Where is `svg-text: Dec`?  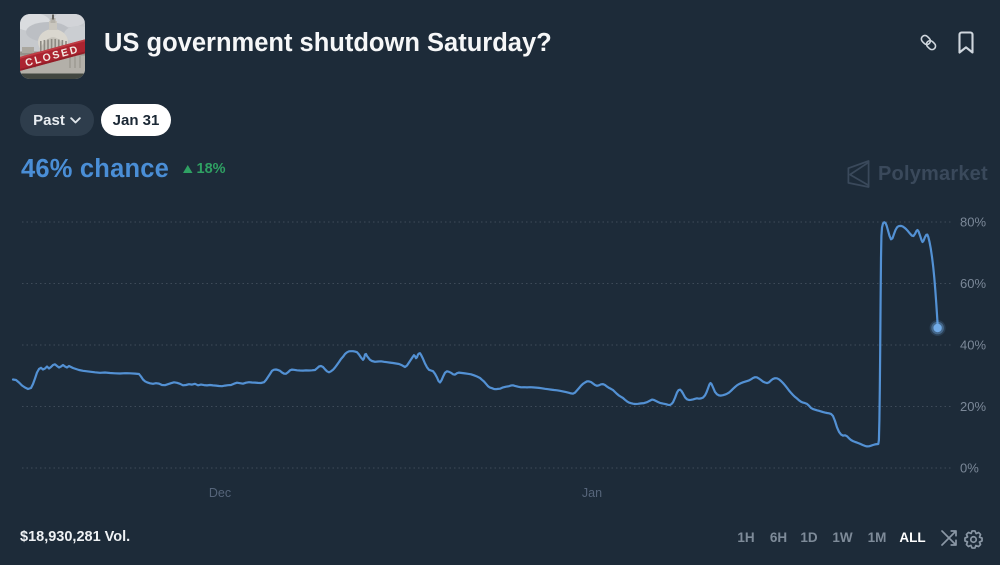 svg-text: Dec is located at coordinates (220, 493).